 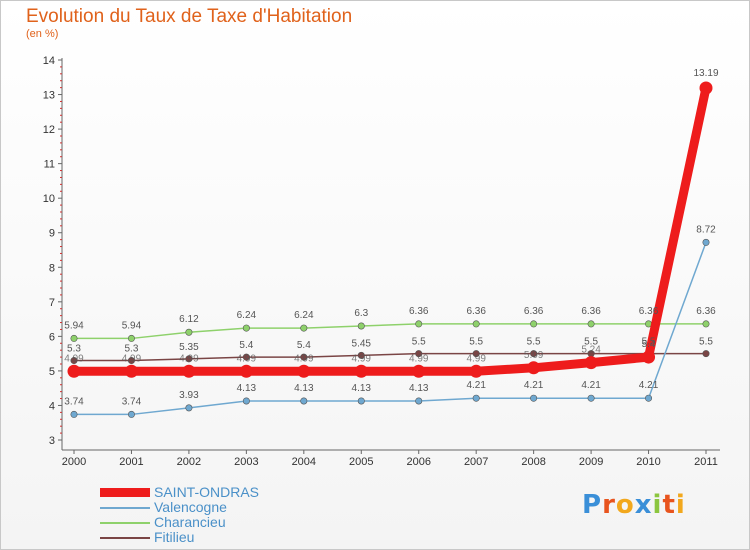 What do you see at coordinates (533, 462) in the screenshot?
I see `x-tick-label: 2008` at bounding box center [533, 462].